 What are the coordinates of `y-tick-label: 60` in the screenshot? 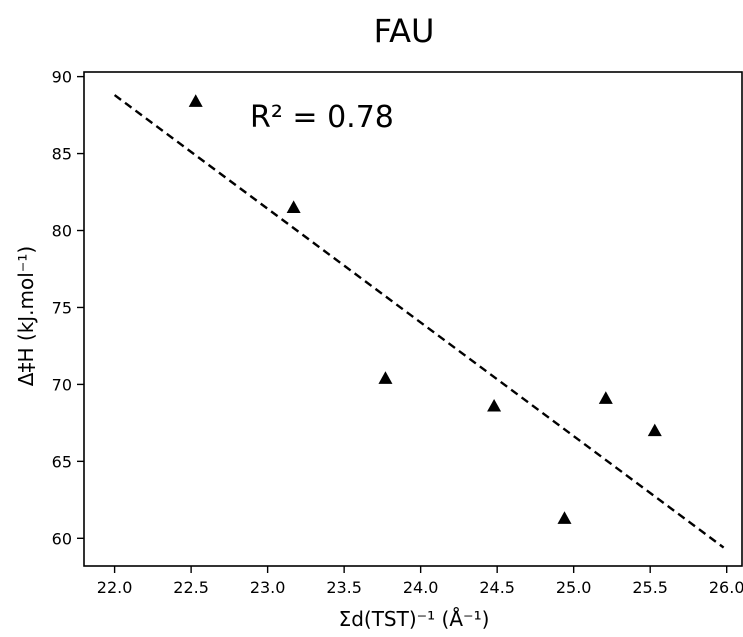 It's located at (62, 538).